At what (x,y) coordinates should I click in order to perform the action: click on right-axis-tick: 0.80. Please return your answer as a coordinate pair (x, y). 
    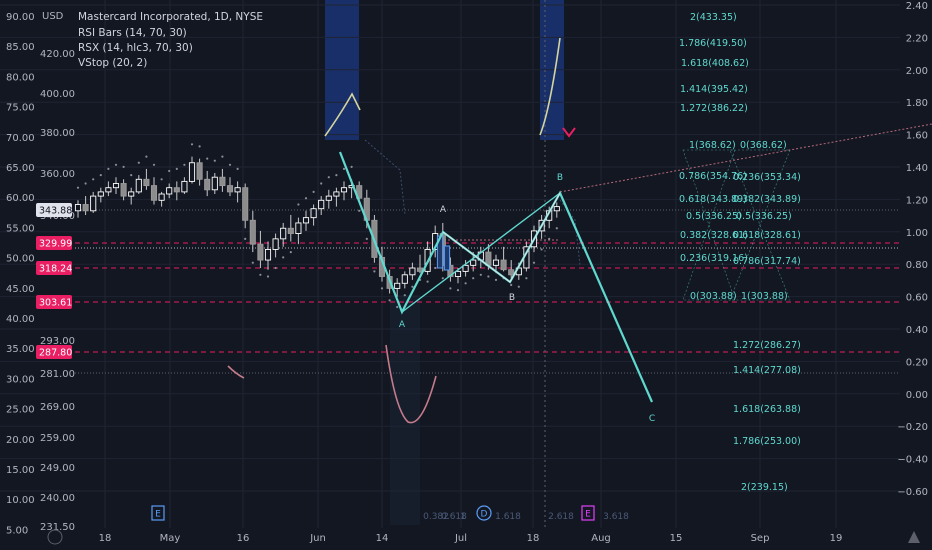
    Looking at the image, I should click on (917, 265).